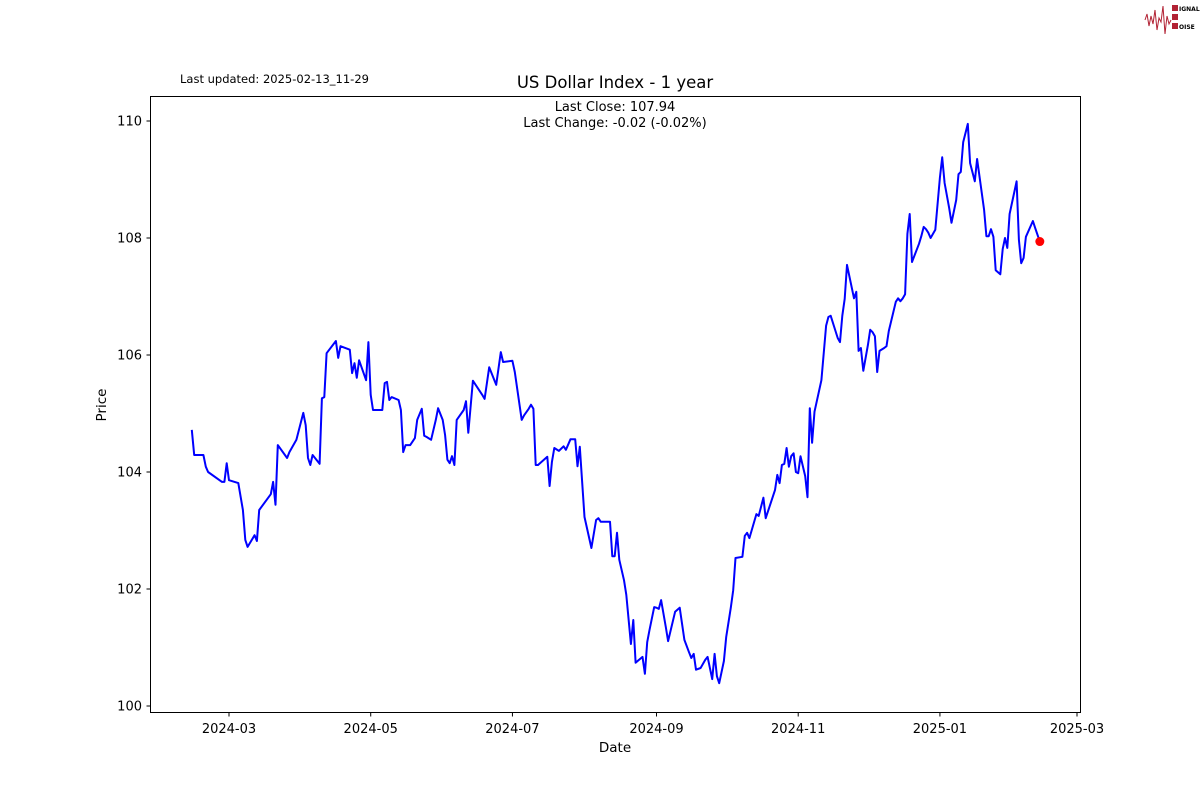  I want to click on y-tick-label: 108, so click(129, 239).